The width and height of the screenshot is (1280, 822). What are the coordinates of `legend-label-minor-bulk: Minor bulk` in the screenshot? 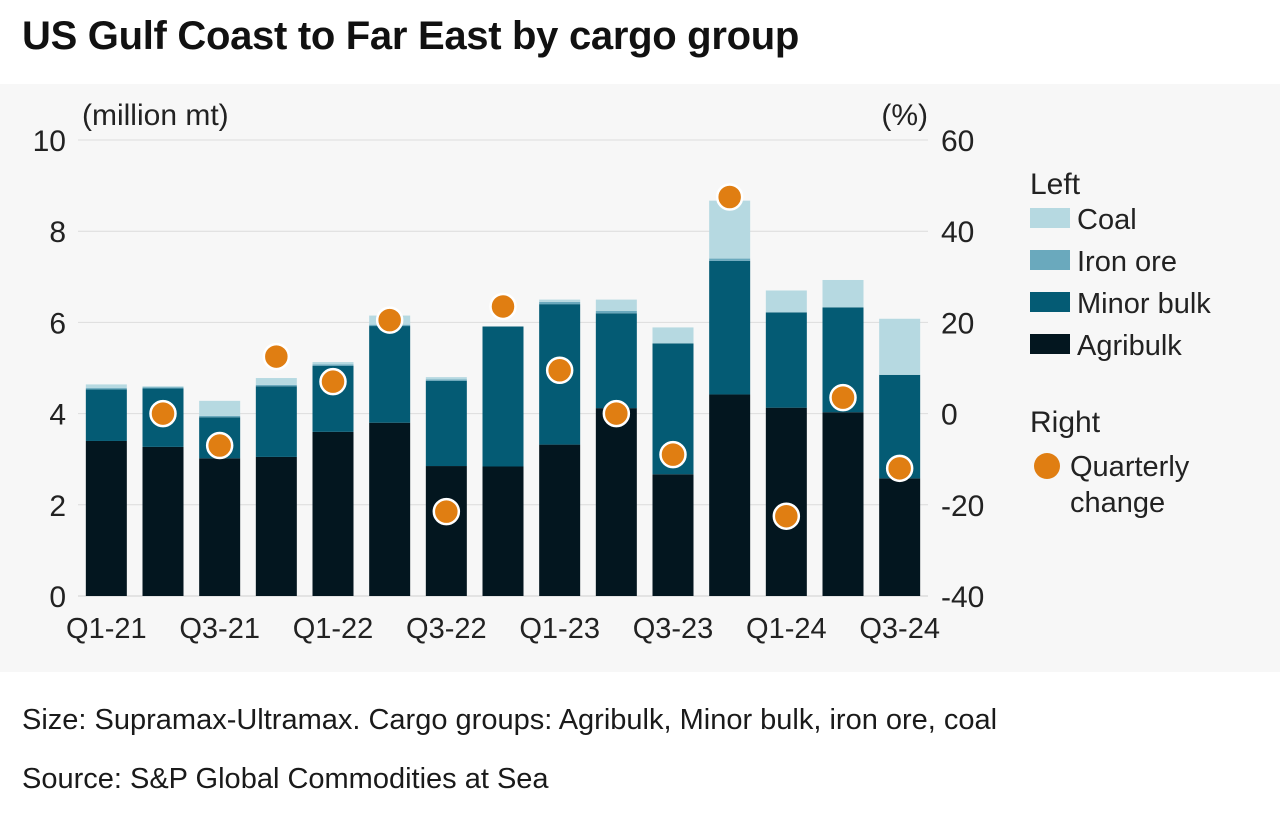 It's located at (1144, 304).